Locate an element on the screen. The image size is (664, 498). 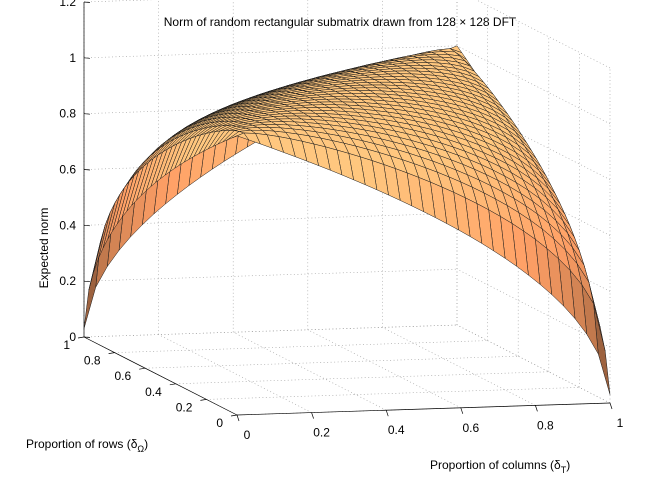
x-tick-label: 0.4 is located at coordinates (396, 430).